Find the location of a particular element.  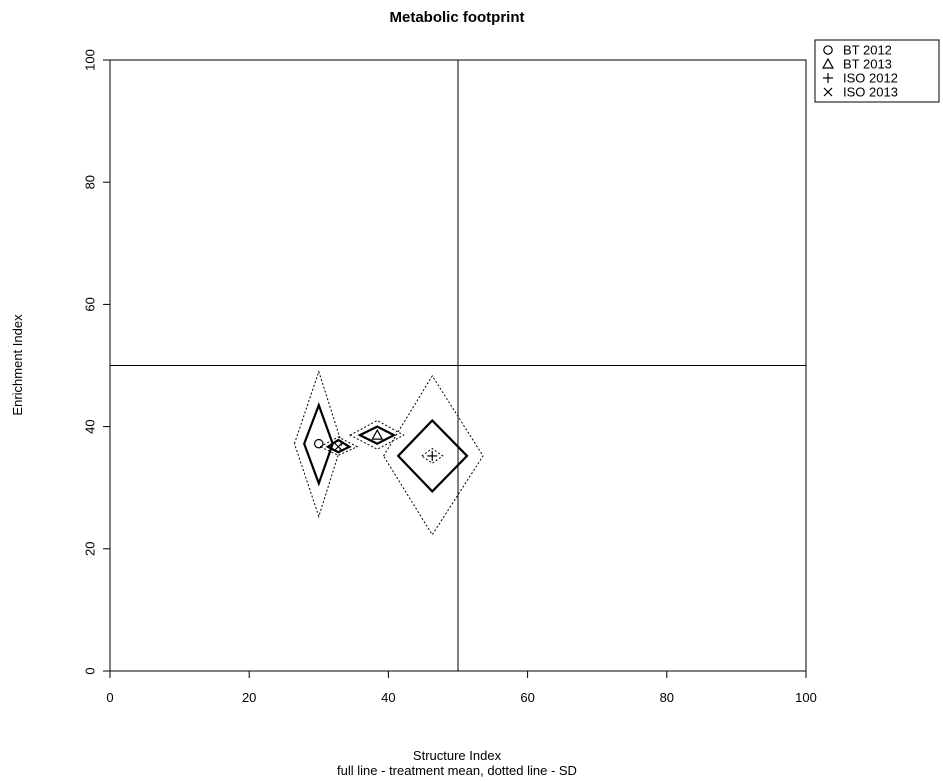

x-tick-label: 60 is located at coordinates (527, 697).